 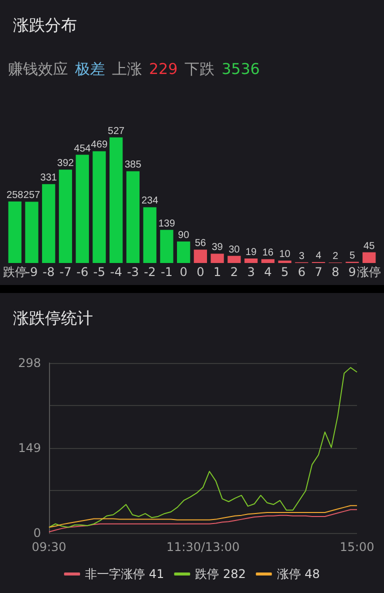 I want to click on data-label: 45, so click(x=370, y=246).